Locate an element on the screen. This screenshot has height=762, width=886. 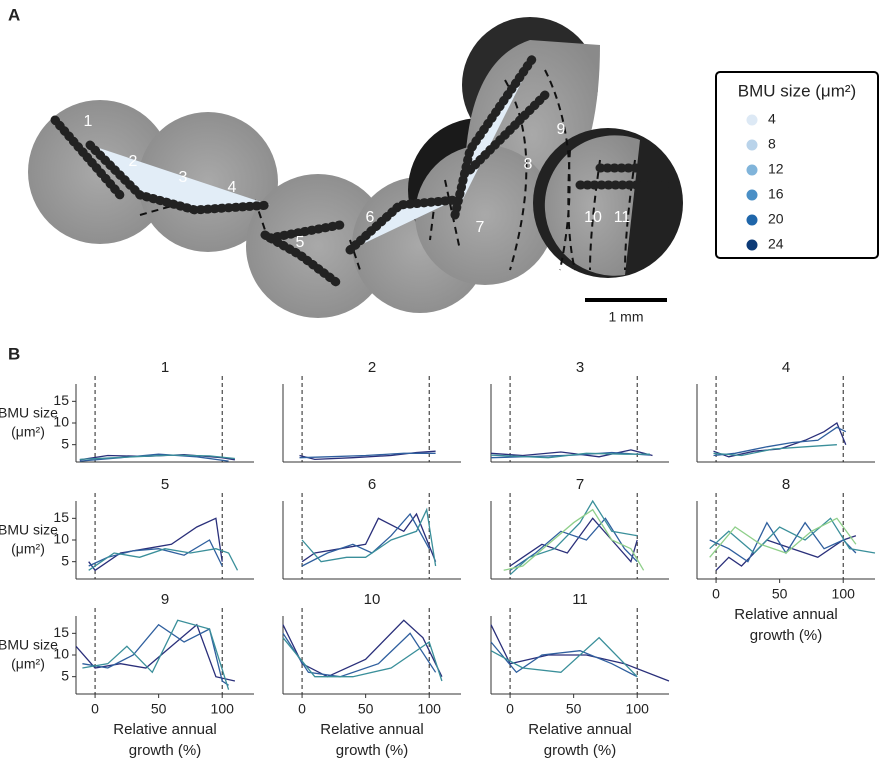
region-label: 8 is located at coordinates (528, 164).